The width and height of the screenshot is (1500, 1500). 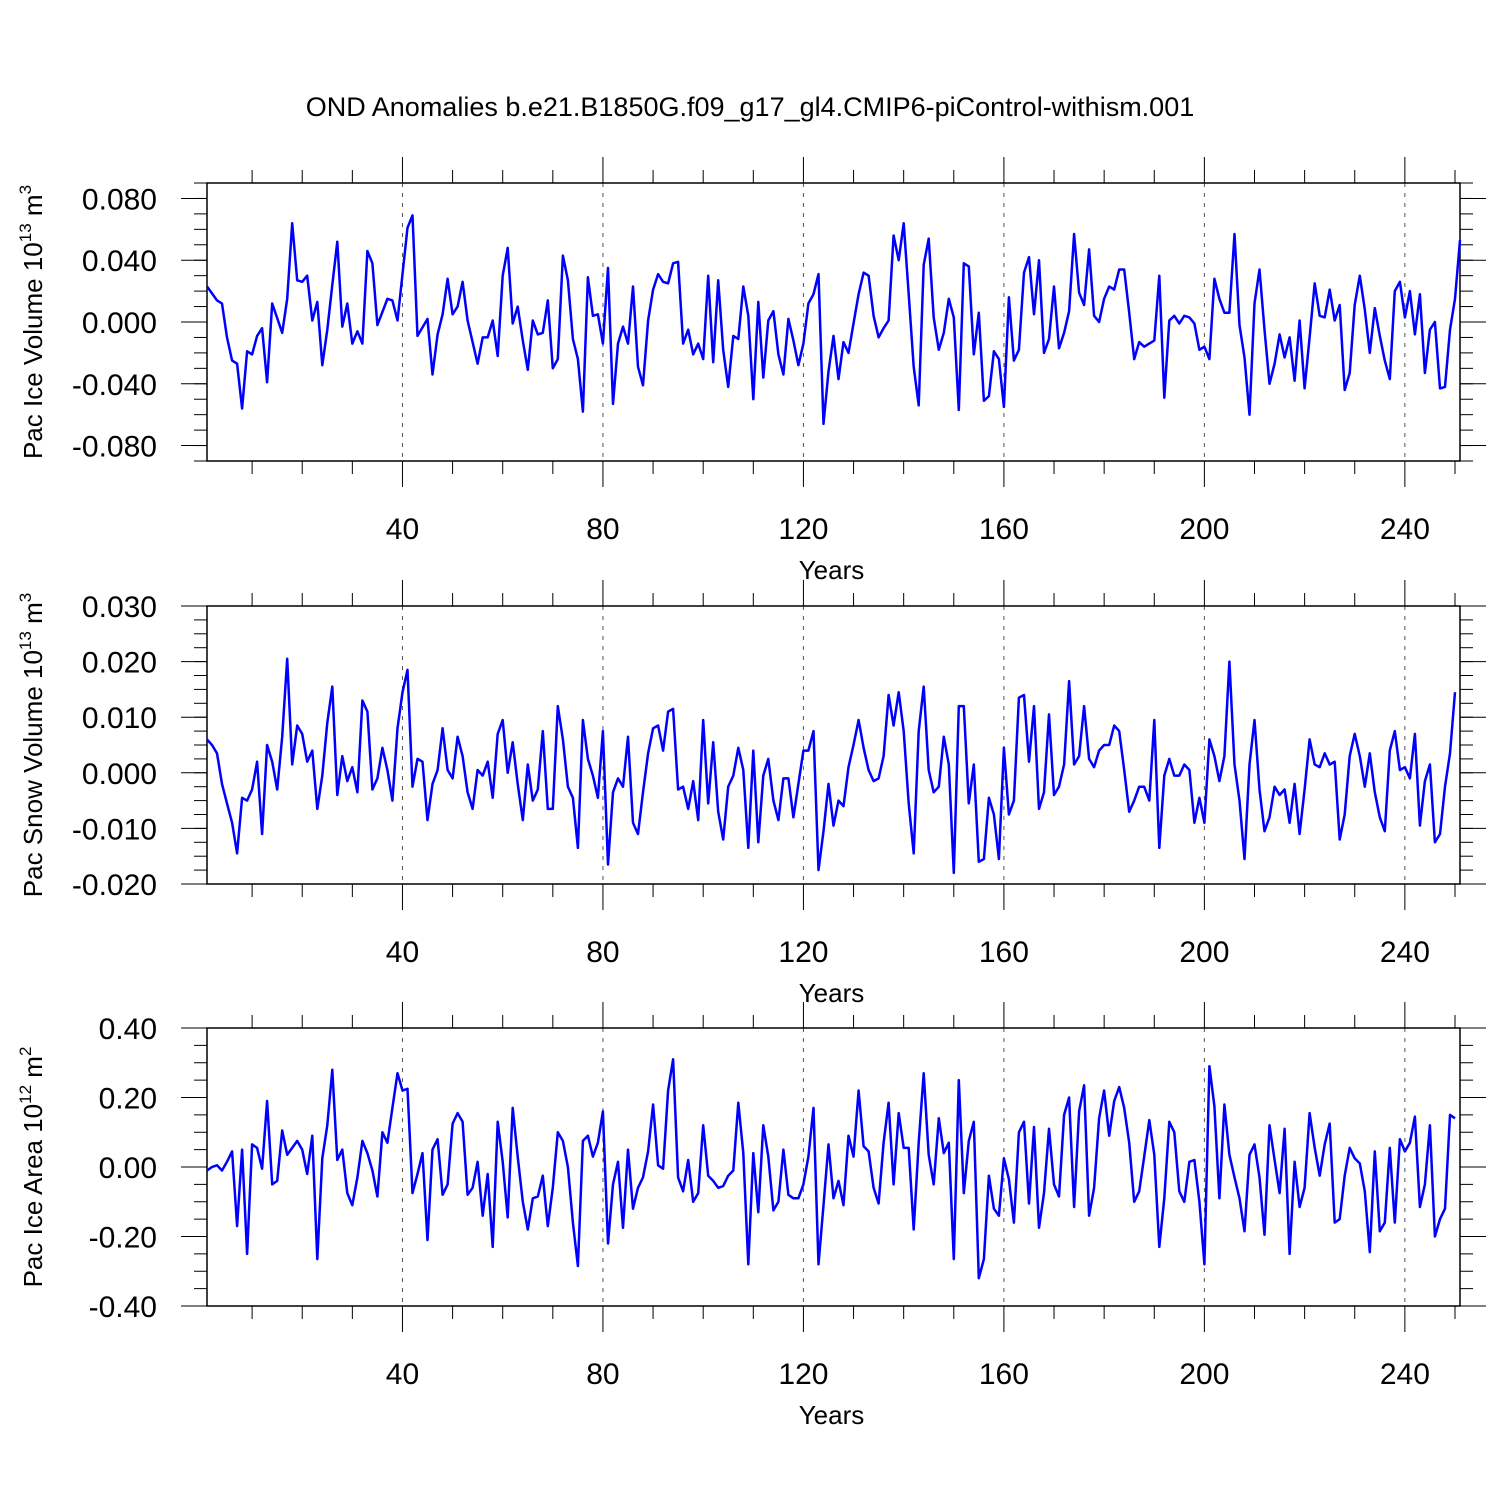 What do you see at coordinates (114, 385) in the screenshot?
I see `y-tick-label: -0.040` at bounding box center [114, 385].